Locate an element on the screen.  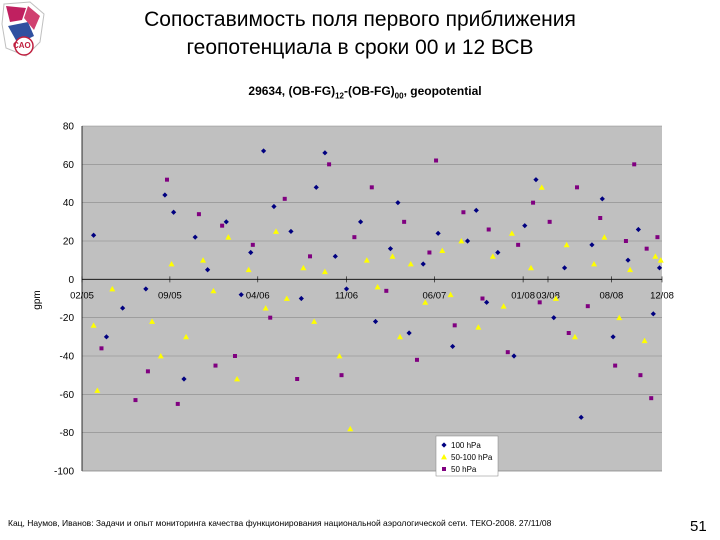
y-tick-label: 80 is located at coordinates (69, 127).